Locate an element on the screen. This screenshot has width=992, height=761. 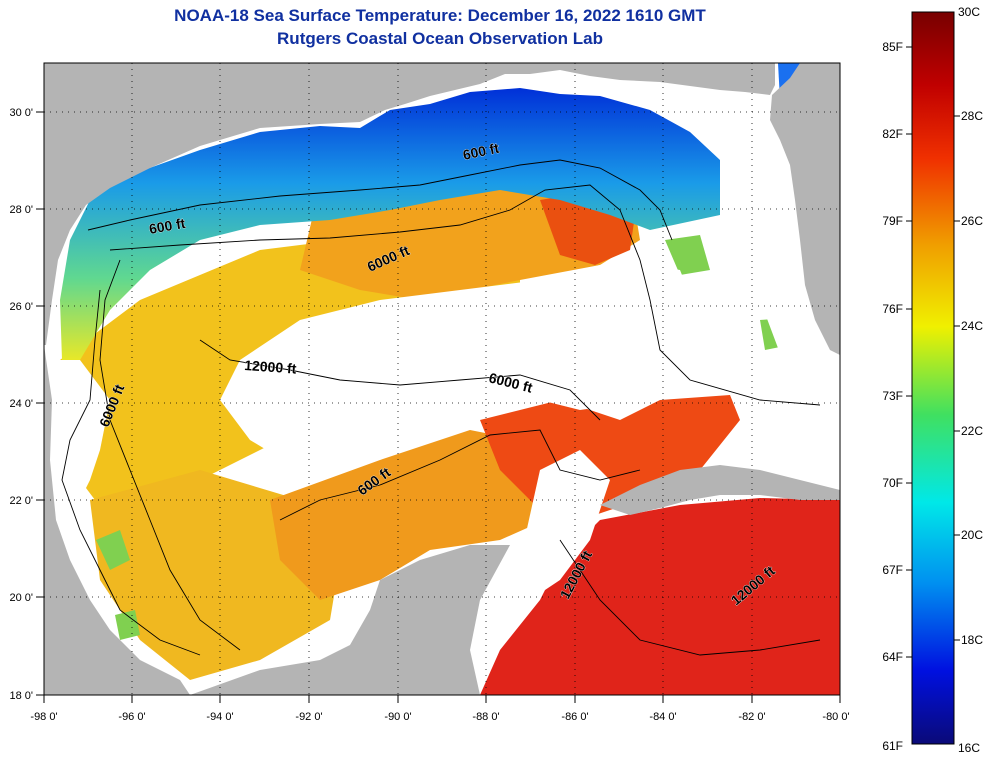
x-tick-label: -88 0' is located at coordinates (485, 717).